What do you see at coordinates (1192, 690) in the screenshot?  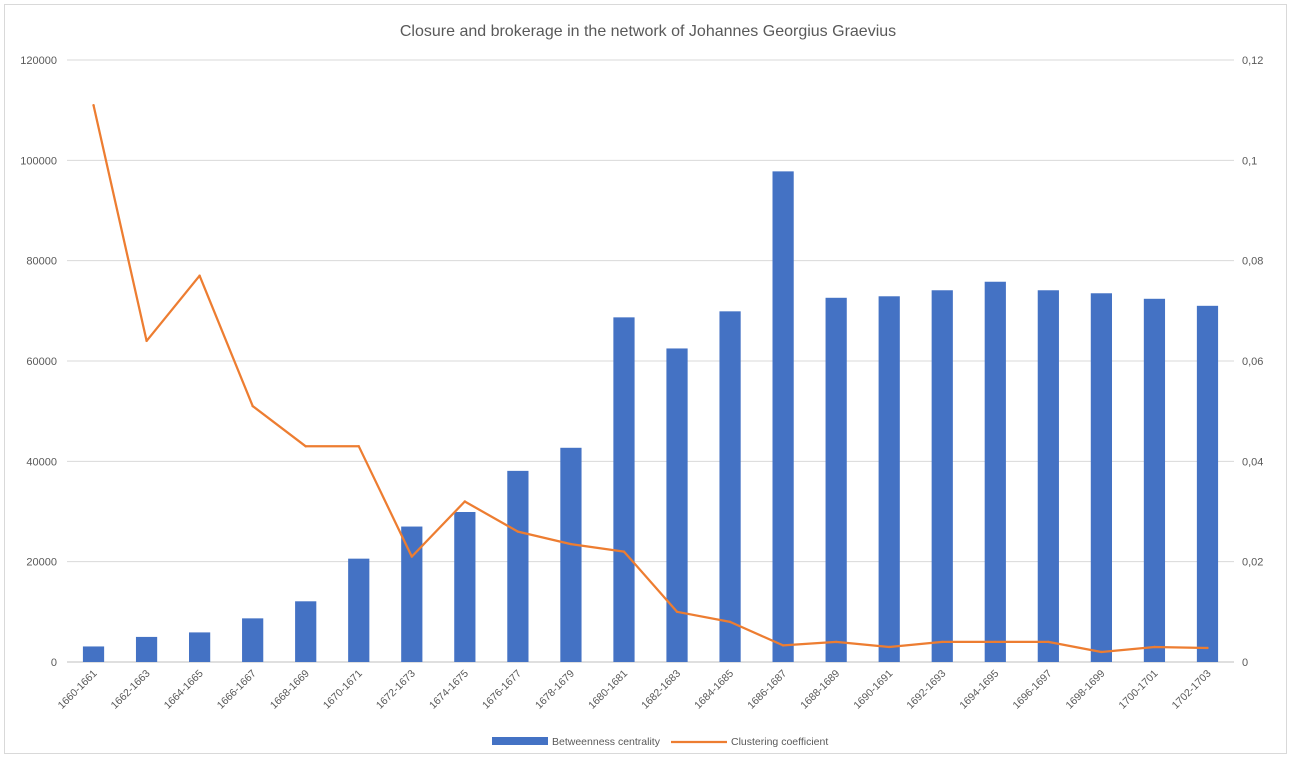 I see `x-tick-label: 1702-1703` at bounding box center [1192, 690].